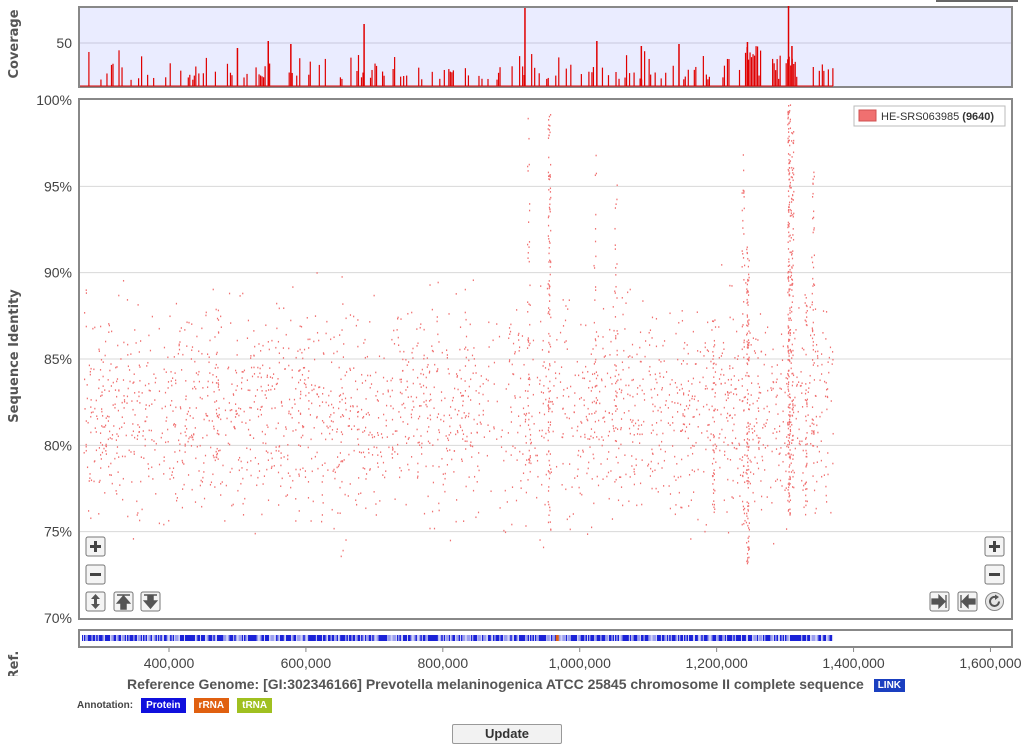 This screenshot has height=744, width=1032. What do you see at coordinates (95, 601) in the screenshot?
I see `expand-y-button` at bounding box center [95, 601].